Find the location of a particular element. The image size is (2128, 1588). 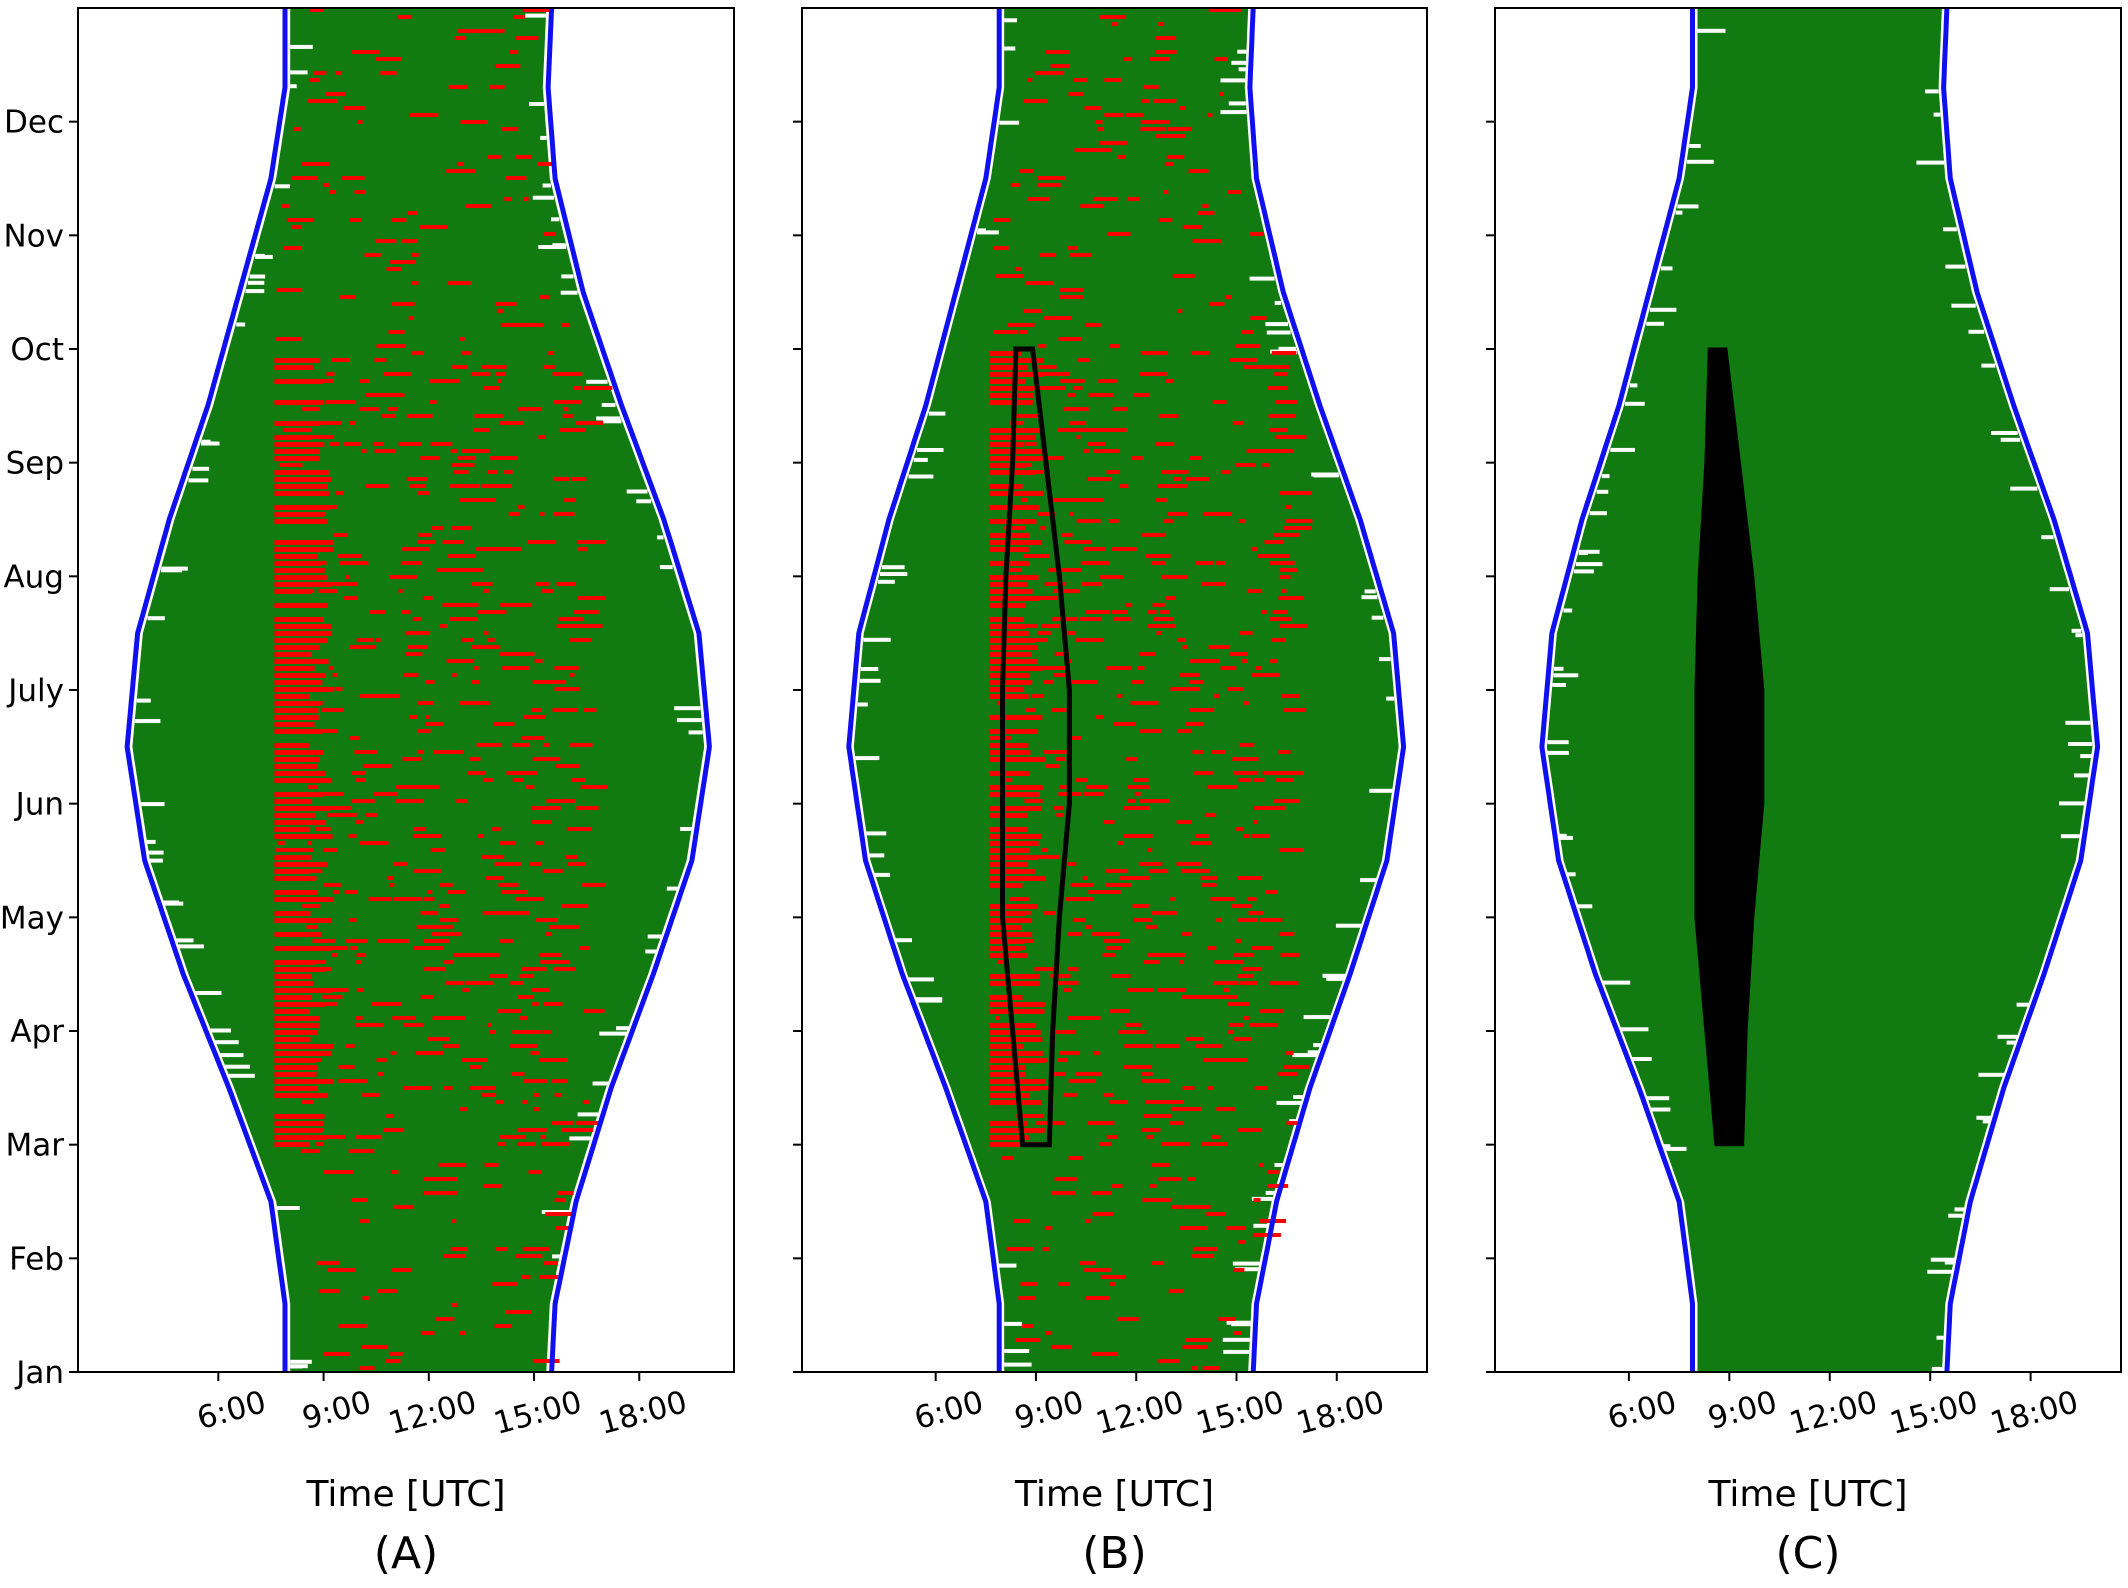

y-tick-label: May is located at coordinates (32, 918).